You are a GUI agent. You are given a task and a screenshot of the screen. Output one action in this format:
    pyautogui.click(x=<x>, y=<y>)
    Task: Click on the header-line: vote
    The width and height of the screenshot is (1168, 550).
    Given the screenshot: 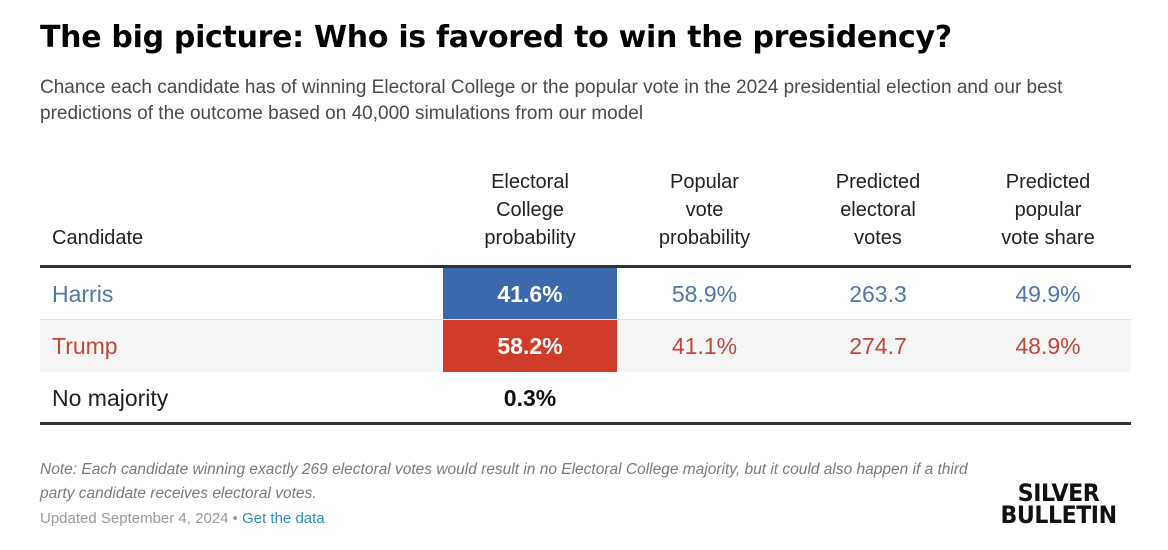 What is the action you would take?
    pyautogui.click(x=704, y=210)
    